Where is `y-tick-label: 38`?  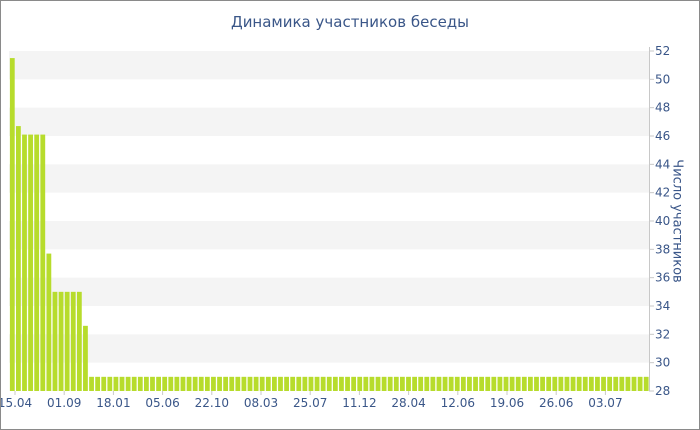 y-tick-label: 38 is located at coordinates (662, 249).